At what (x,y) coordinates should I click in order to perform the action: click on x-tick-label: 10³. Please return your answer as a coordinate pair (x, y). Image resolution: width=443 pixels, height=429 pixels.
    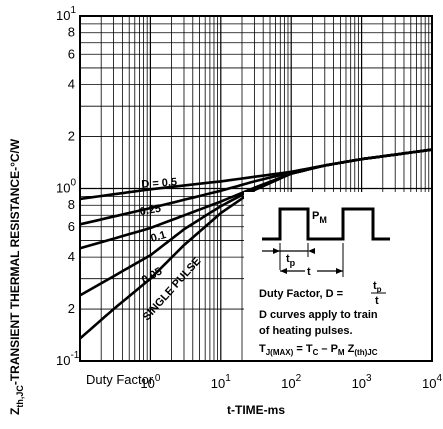
    Looking at the image, I should click on (362, 382).